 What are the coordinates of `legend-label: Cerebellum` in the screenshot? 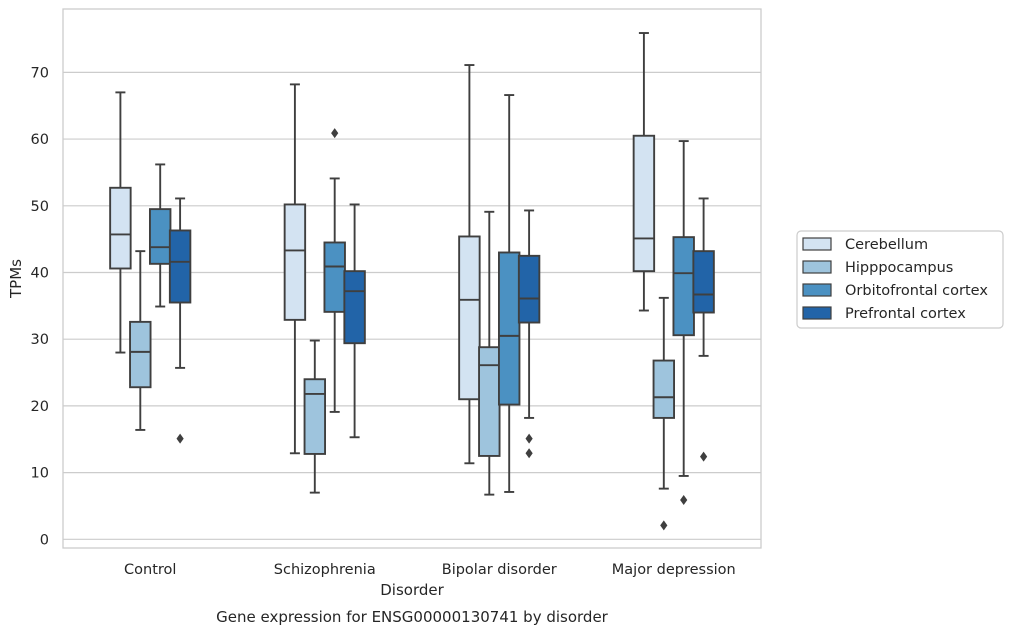 It's located at (886, 245).